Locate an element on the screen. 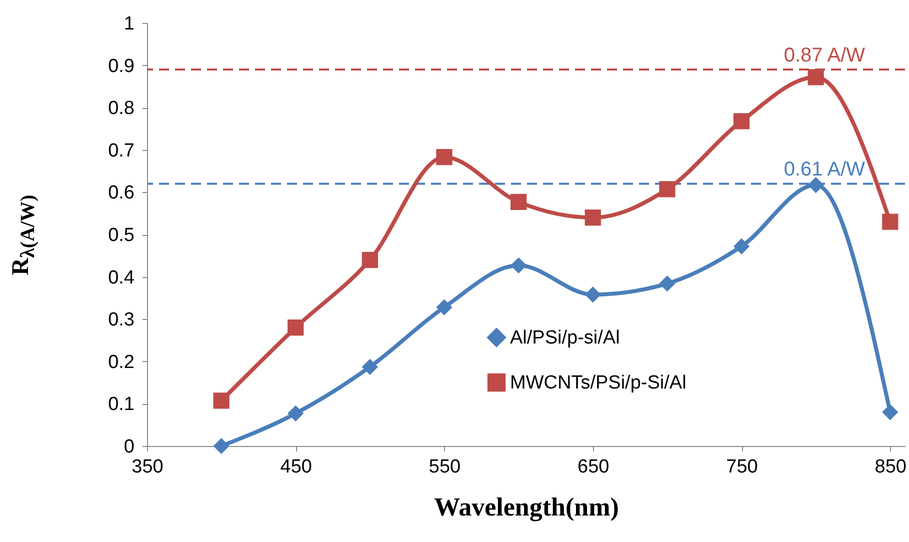  y-tick-label: 0.3 is located at coordinates (121, 320).